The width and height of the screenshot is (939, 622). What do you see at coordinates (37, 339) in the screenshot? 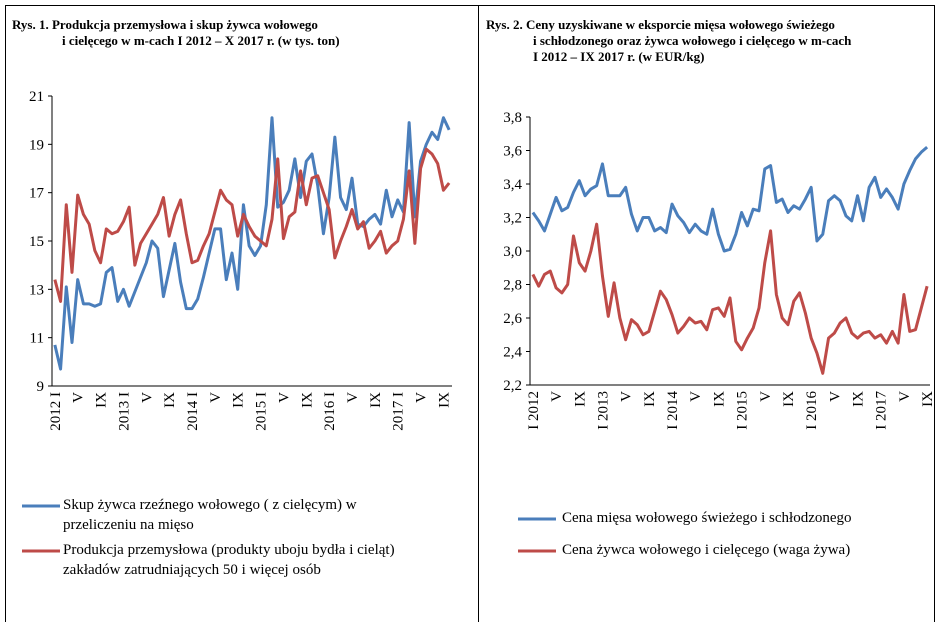
I see `y-tick-label: 11` at bounding box center [37, 339].